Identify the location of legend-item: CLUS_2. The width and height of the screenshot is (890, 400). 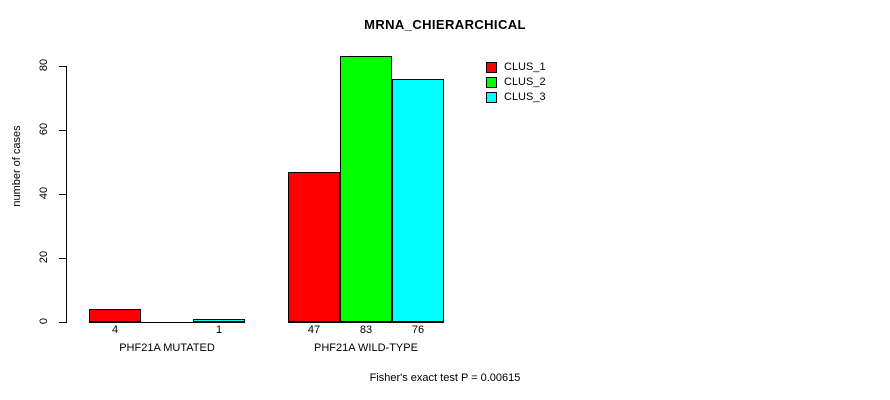
(516, 82).